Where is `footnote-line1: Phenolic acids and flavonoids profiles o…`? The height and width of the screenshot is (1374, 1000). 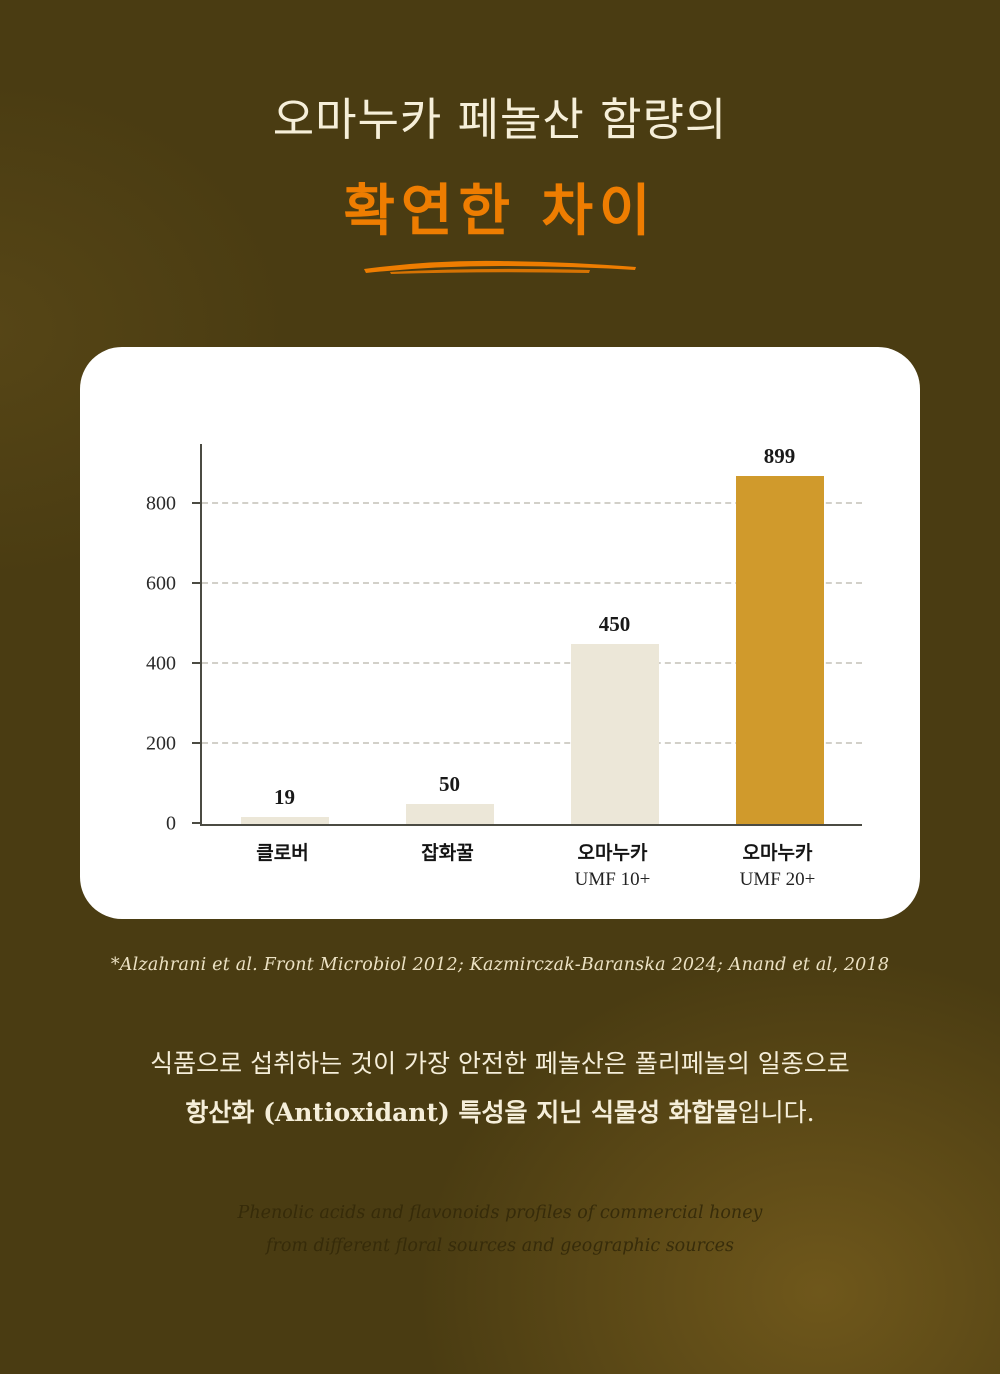 footnote-line1: Phenolic acids and flavonoids profiles o… is located at coordinates (500, 1213).